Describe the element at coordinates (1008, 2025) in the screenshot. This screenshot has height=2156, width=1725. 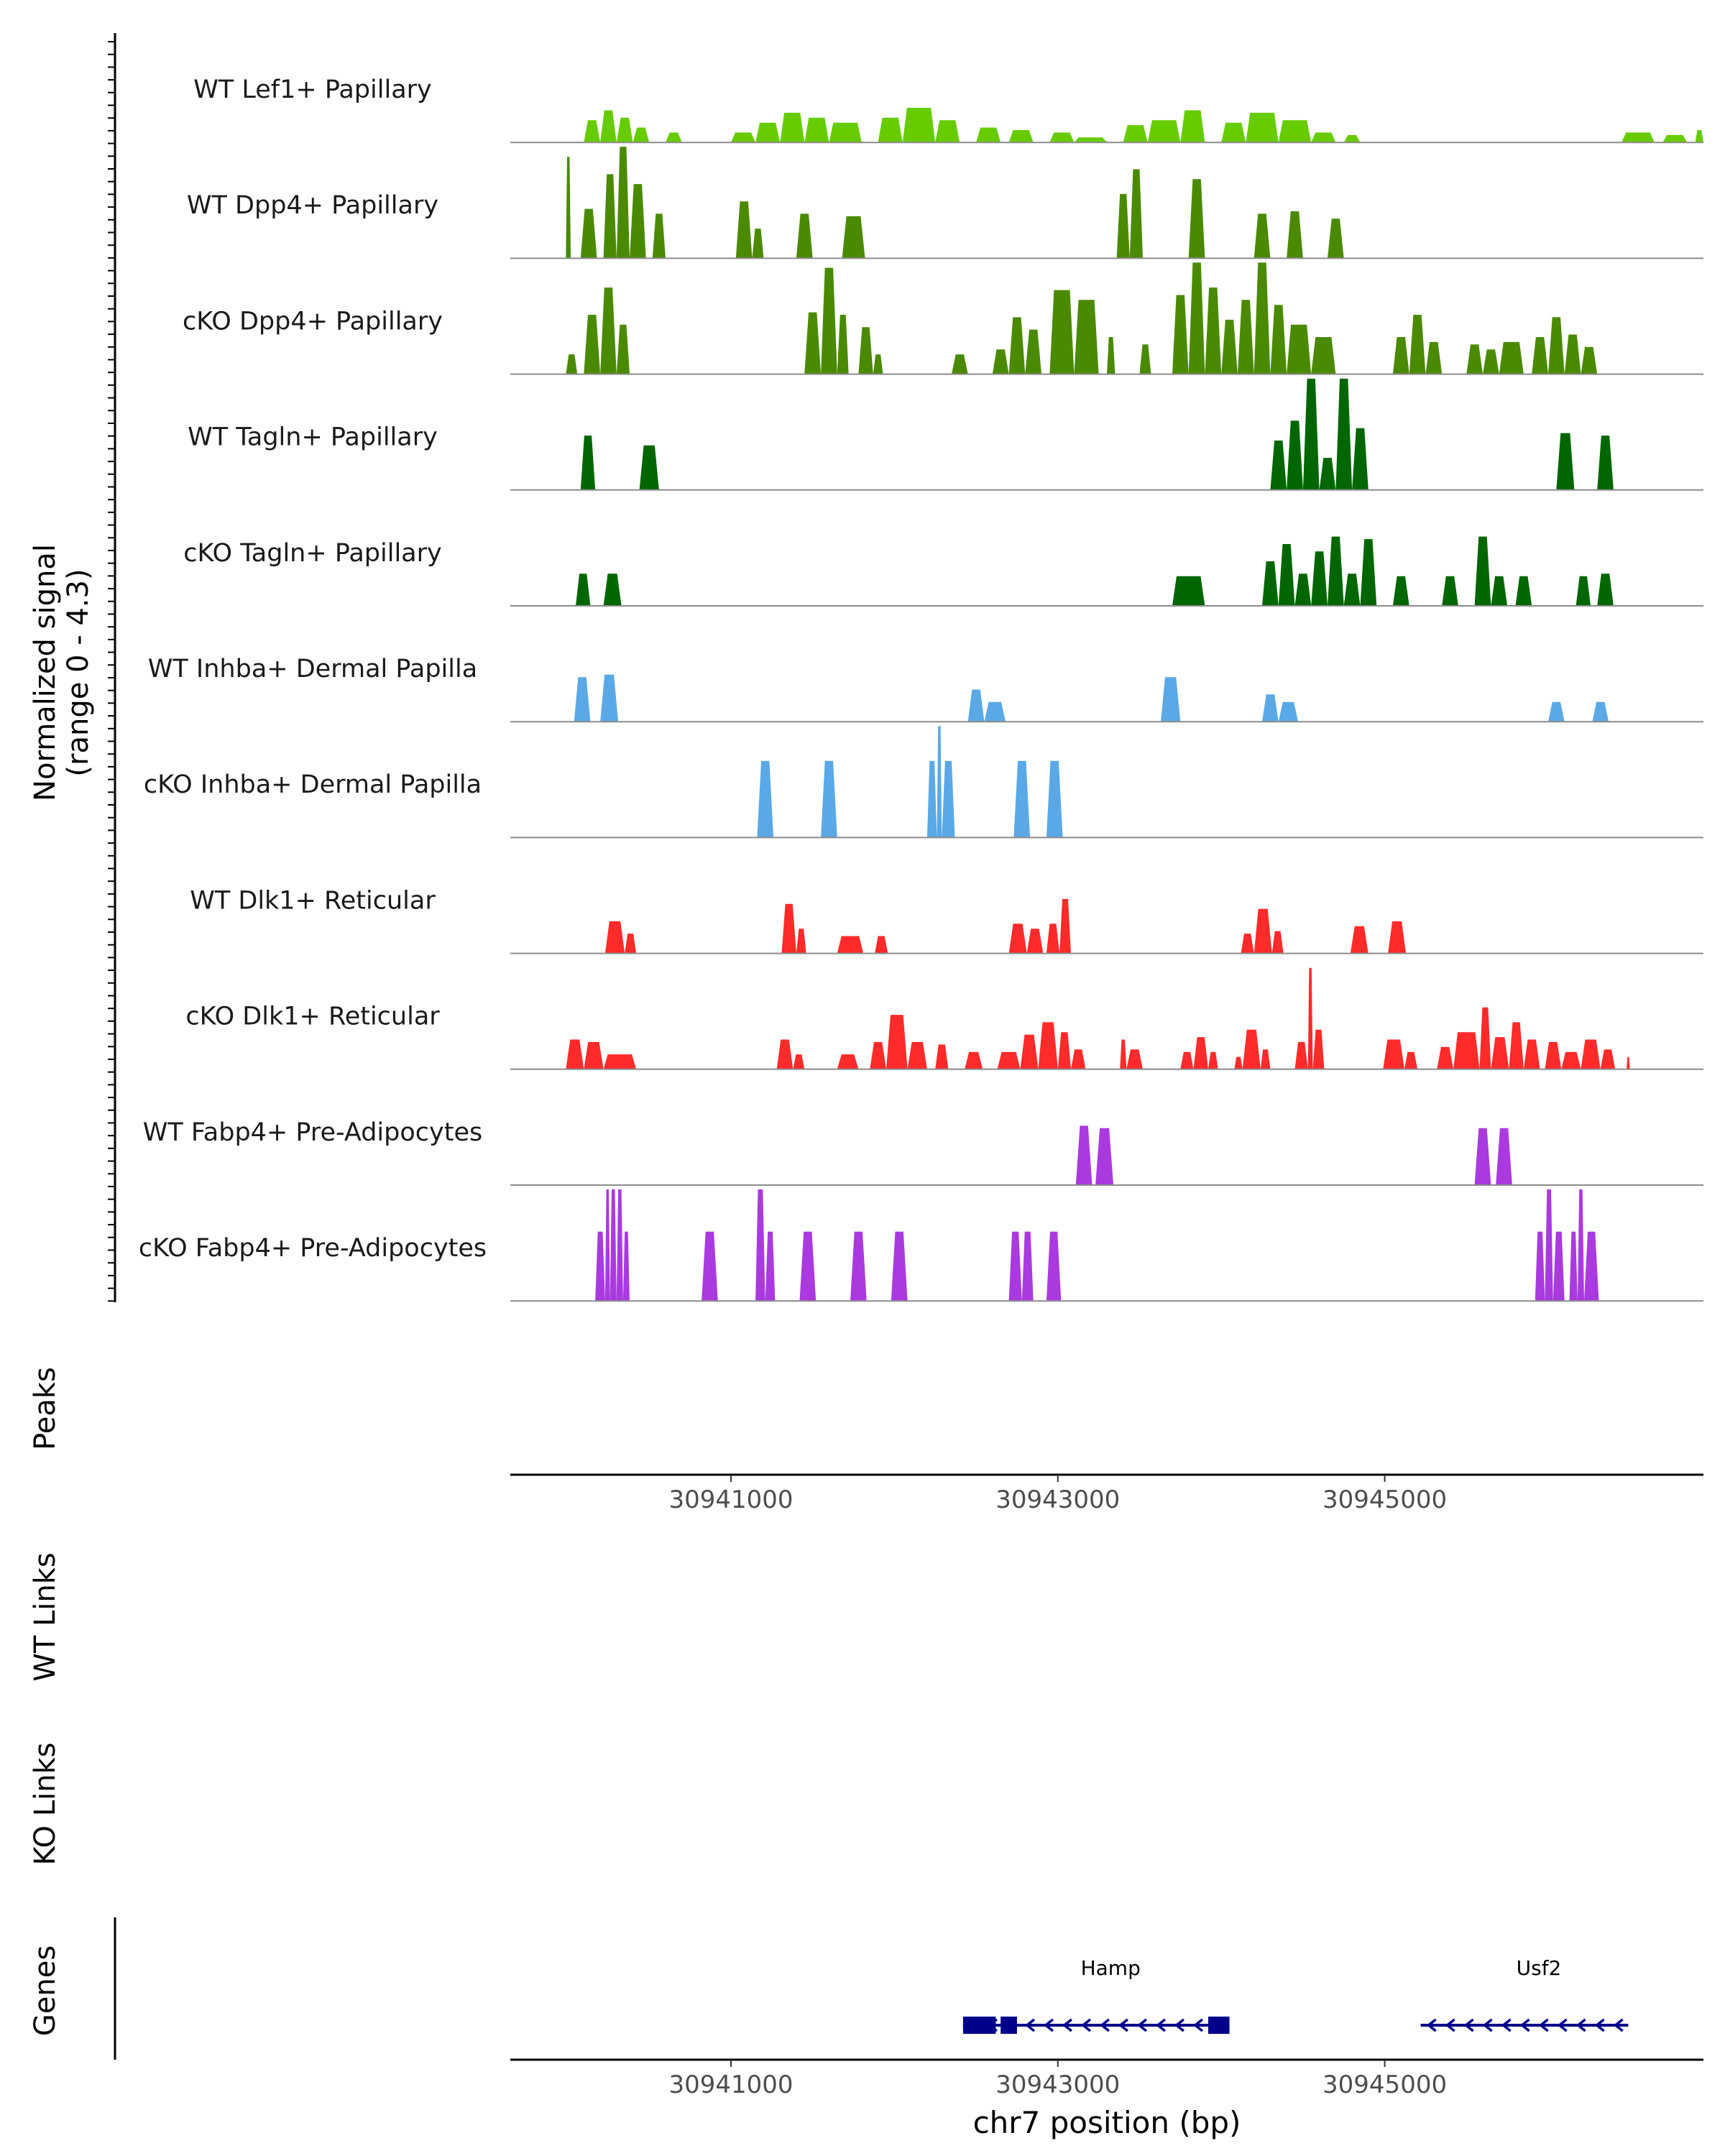
I see `exon` at that location.